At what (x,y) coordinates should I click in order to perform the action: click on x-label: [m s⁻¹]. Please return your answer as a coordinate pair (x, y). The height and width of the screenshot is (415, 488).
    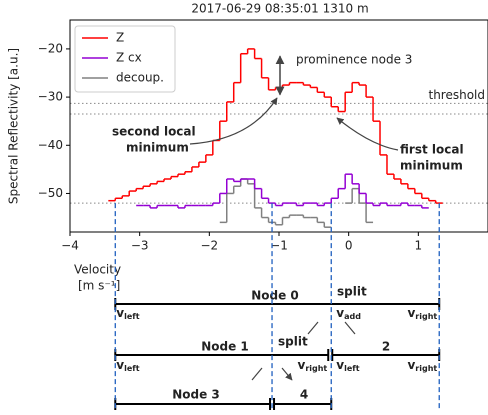
    Looking at the image, I should click on (99, 286).